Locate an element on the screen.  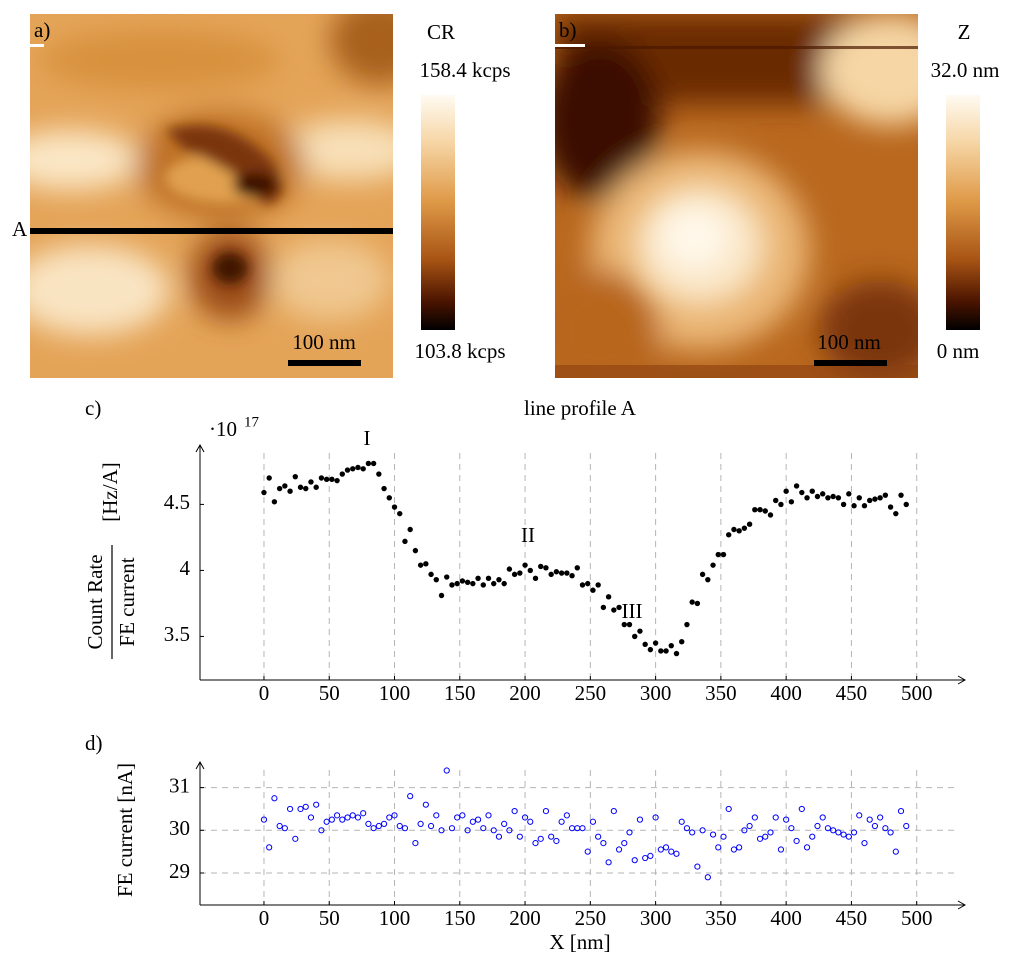
x-tick-label: 100 is located at coordinates (395, 693).